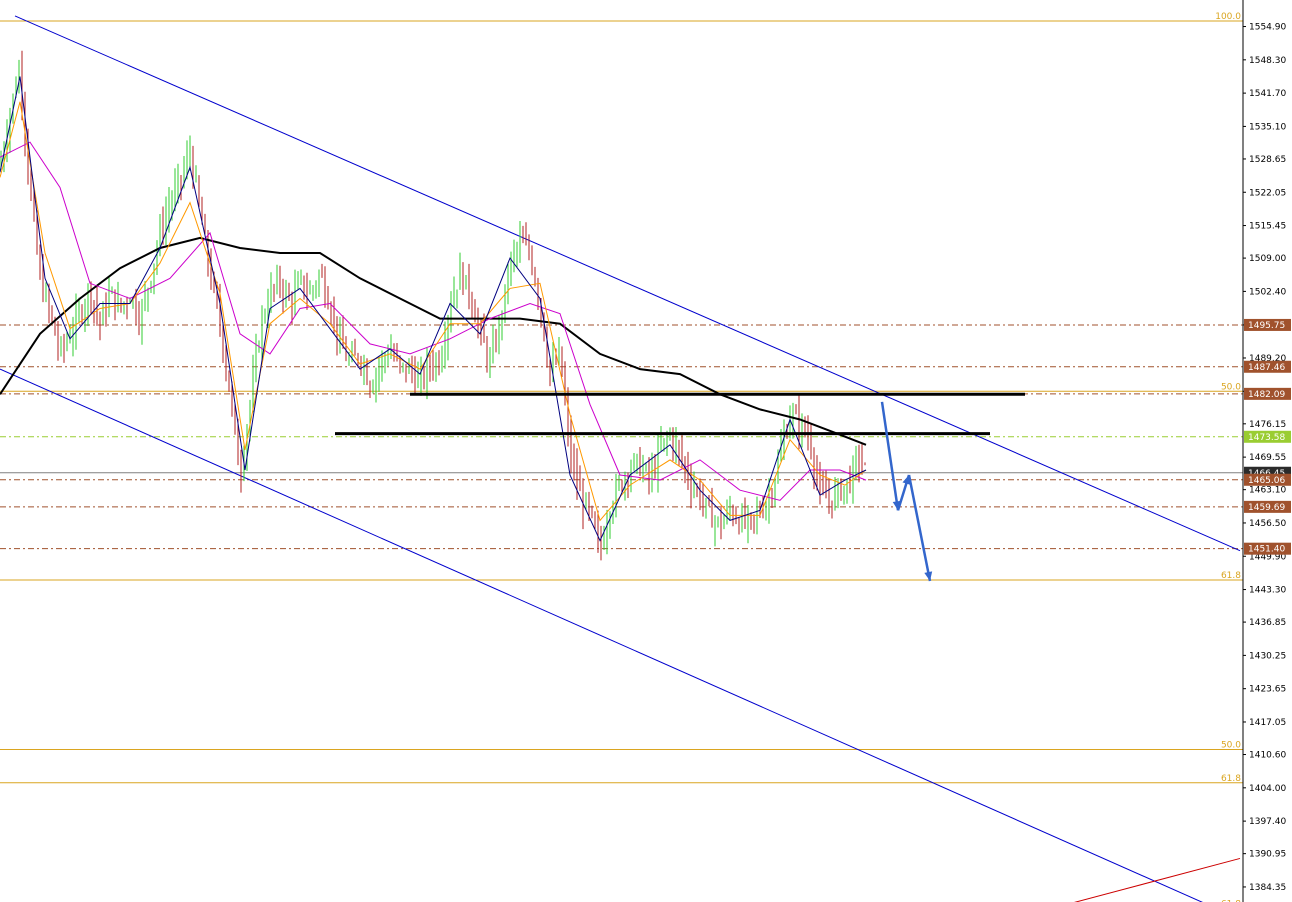  What do you see at coordinates (906, 491) in the screenshot?
I see `projection-arrows` at bounding box center [906, 491].